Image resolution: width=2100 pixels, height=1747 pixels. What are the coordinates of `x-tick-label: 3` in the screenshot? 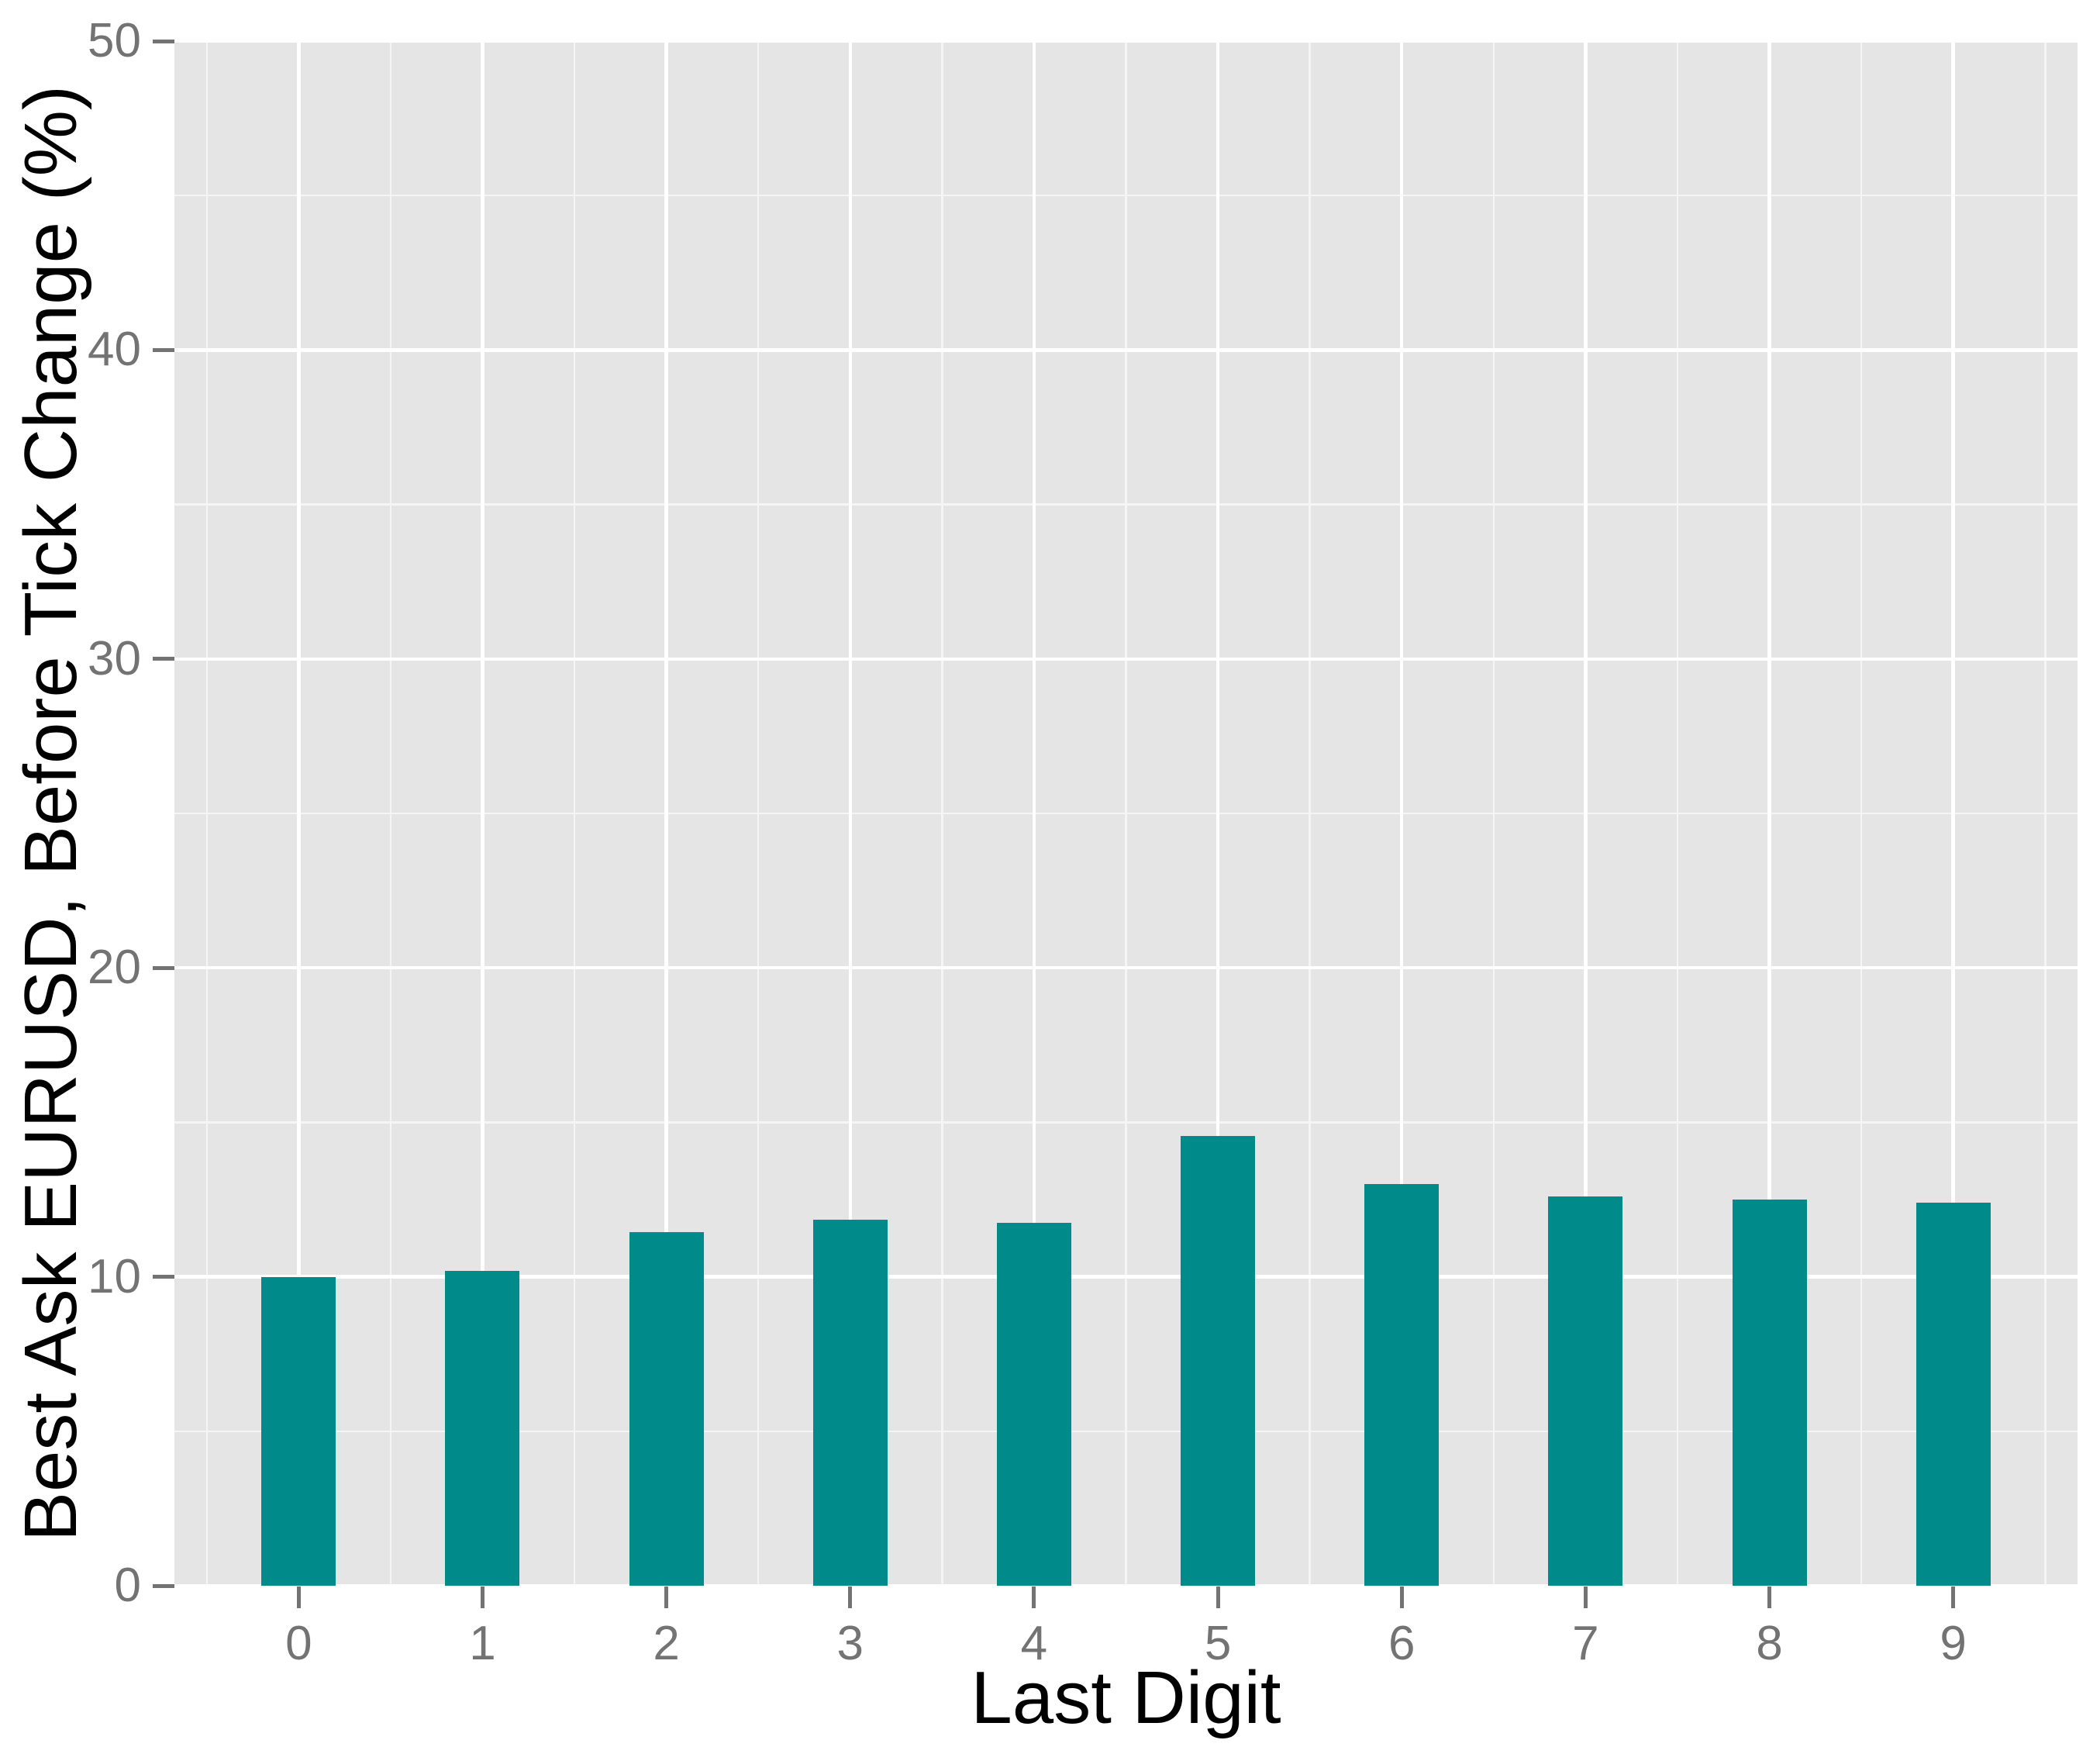 It's located at (850, 1643).